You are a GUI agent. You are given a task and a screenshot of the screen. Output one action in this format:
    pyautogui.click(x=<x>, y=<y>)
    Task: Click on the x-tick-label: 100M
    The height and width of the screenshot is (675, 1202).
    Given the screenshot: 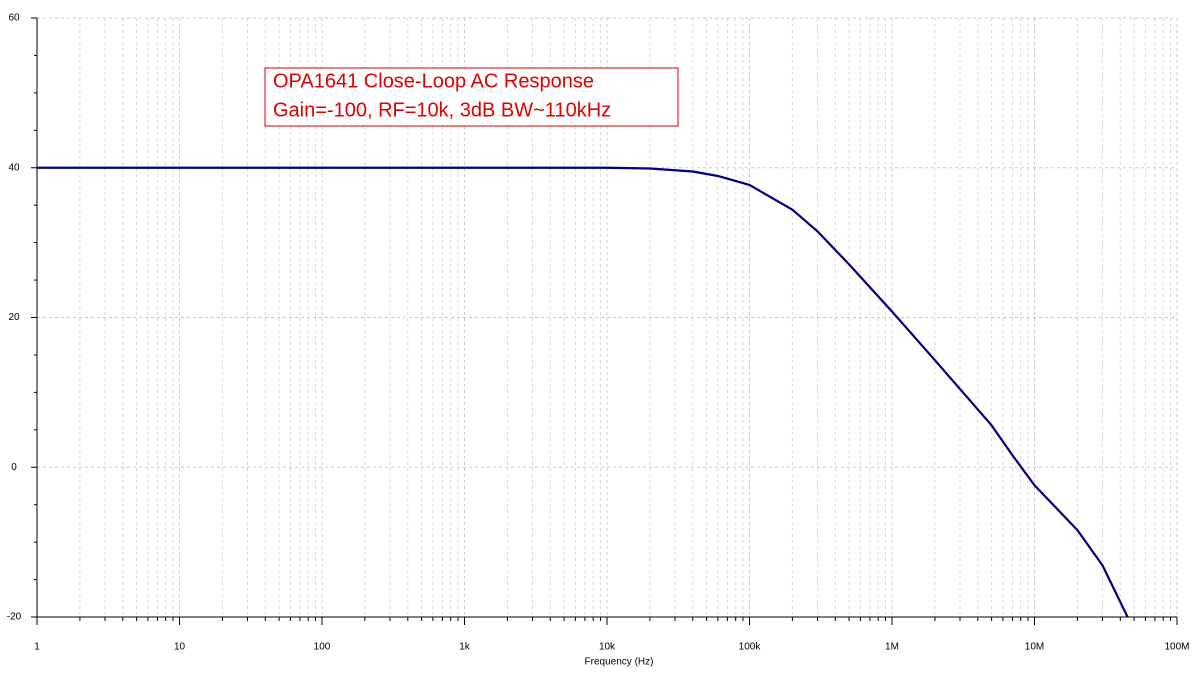 What is the action you would take?
    pyautogui.click(x=1176, y=647)
    